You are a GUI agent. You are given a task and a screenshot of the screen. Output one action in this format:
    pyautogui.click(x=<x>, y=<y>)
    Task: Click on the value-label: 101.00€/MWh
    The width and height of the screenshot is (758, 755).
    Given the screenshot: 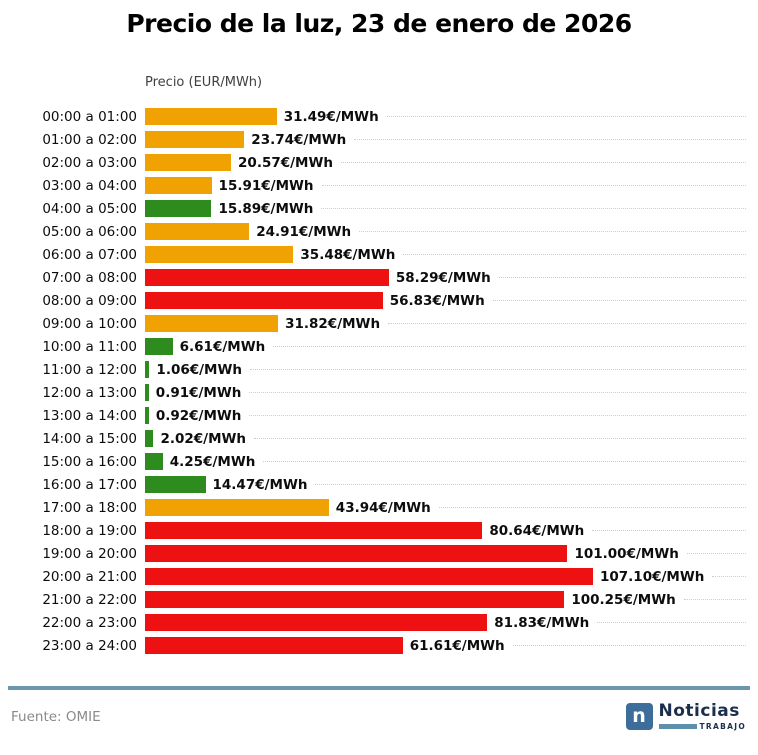 What is the action you would take?
    pyautogui.click(x=626, y=553)
    